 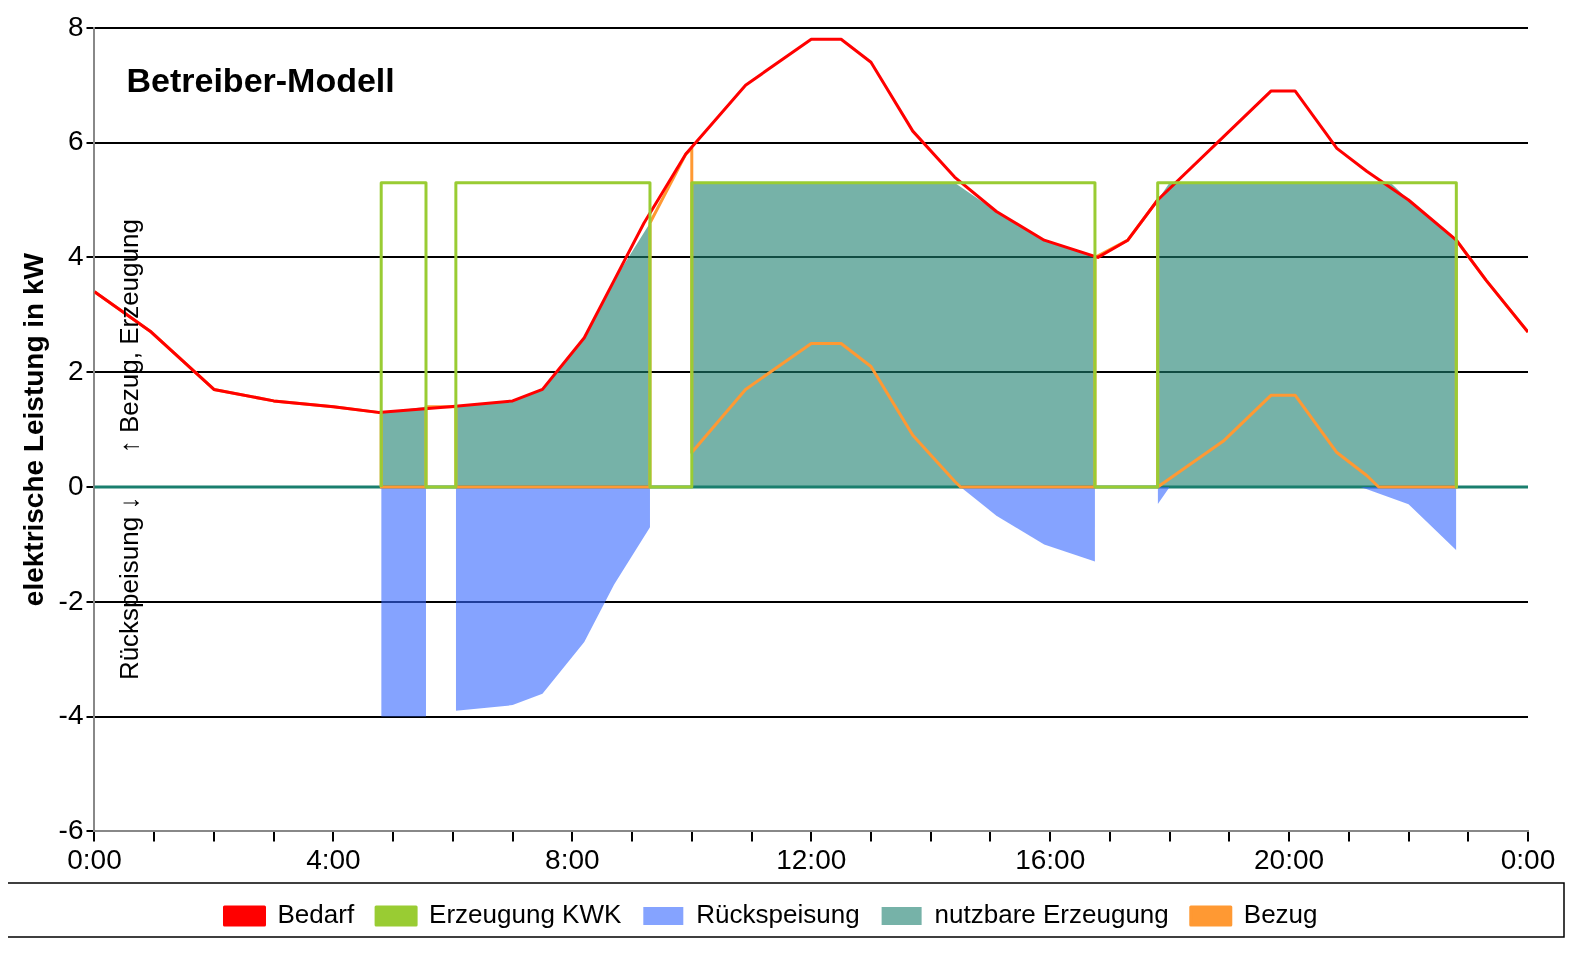 I want to click on text: Betreiber-Modell, so click(x=260, y=80).